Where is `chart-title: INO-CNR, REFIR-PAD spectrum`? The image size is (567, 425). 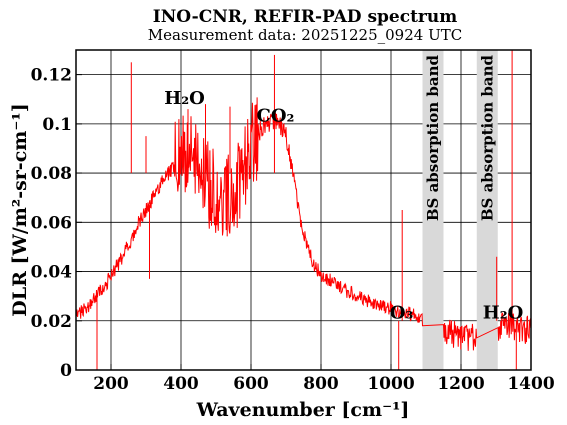 chart-title: INO-CNR, REFIR-PAD spectrum is located at coordinates (305, 17).